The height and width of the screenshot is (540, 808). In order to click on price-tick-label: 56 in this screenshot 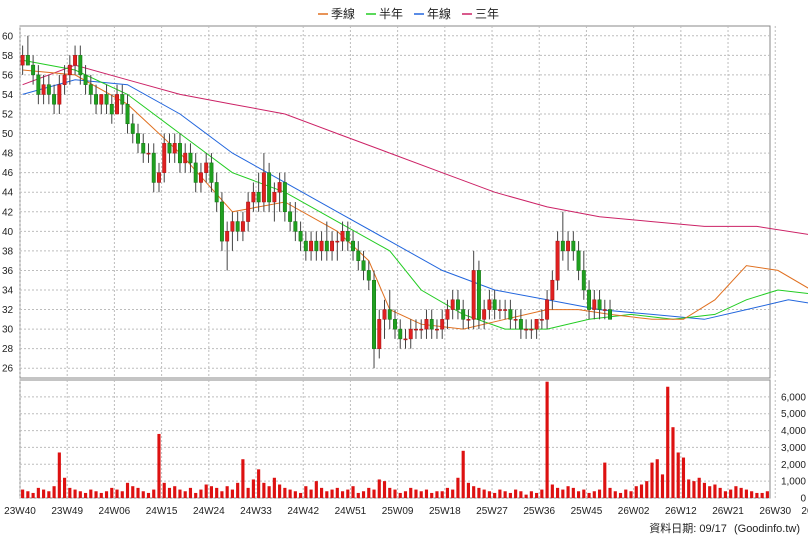, I will do `click(8, 75)`.